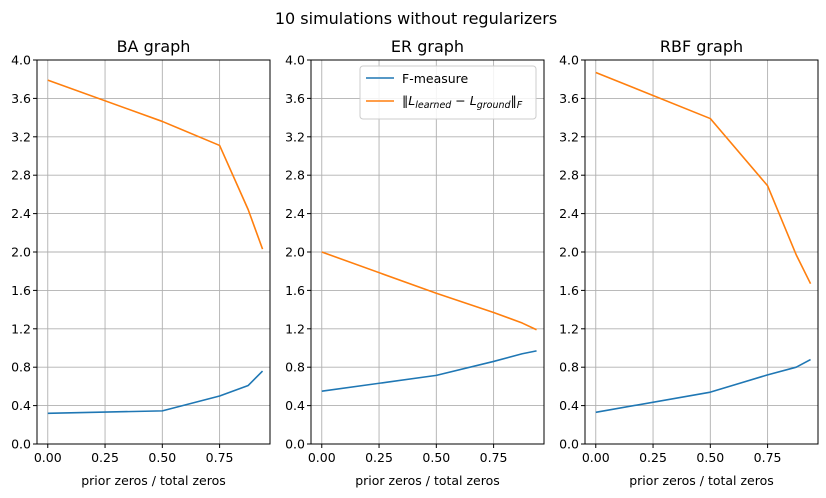  Describe the element at coordinates (462, 102) in the screenshot. I see `legend-label-norm: ‖Llearned − Lground‖F` at that location.